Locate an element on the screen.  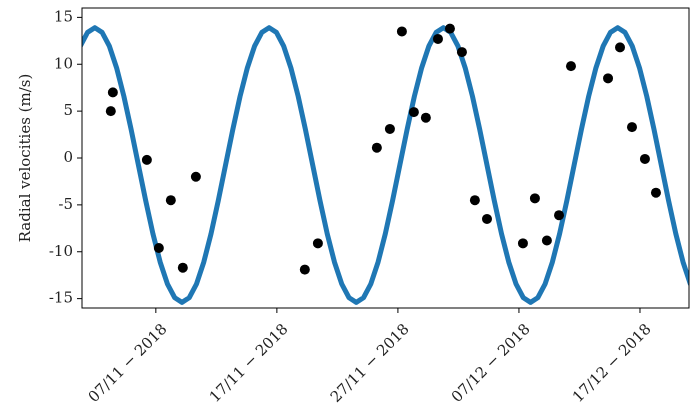
y-tick-label: -5 is located at coordinates (65, 204).